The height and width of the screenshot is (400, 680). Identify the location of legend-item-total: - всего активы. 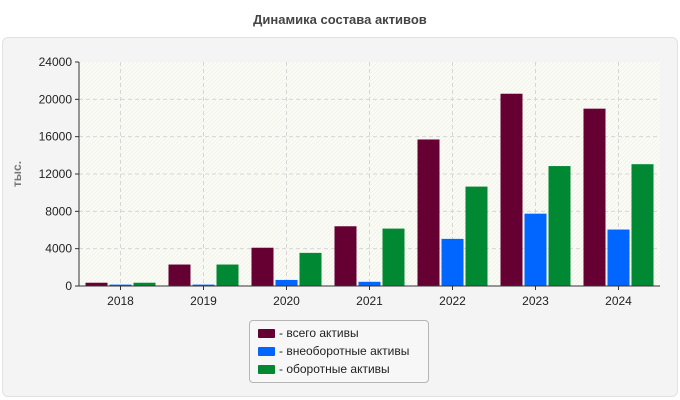
(343, 333).